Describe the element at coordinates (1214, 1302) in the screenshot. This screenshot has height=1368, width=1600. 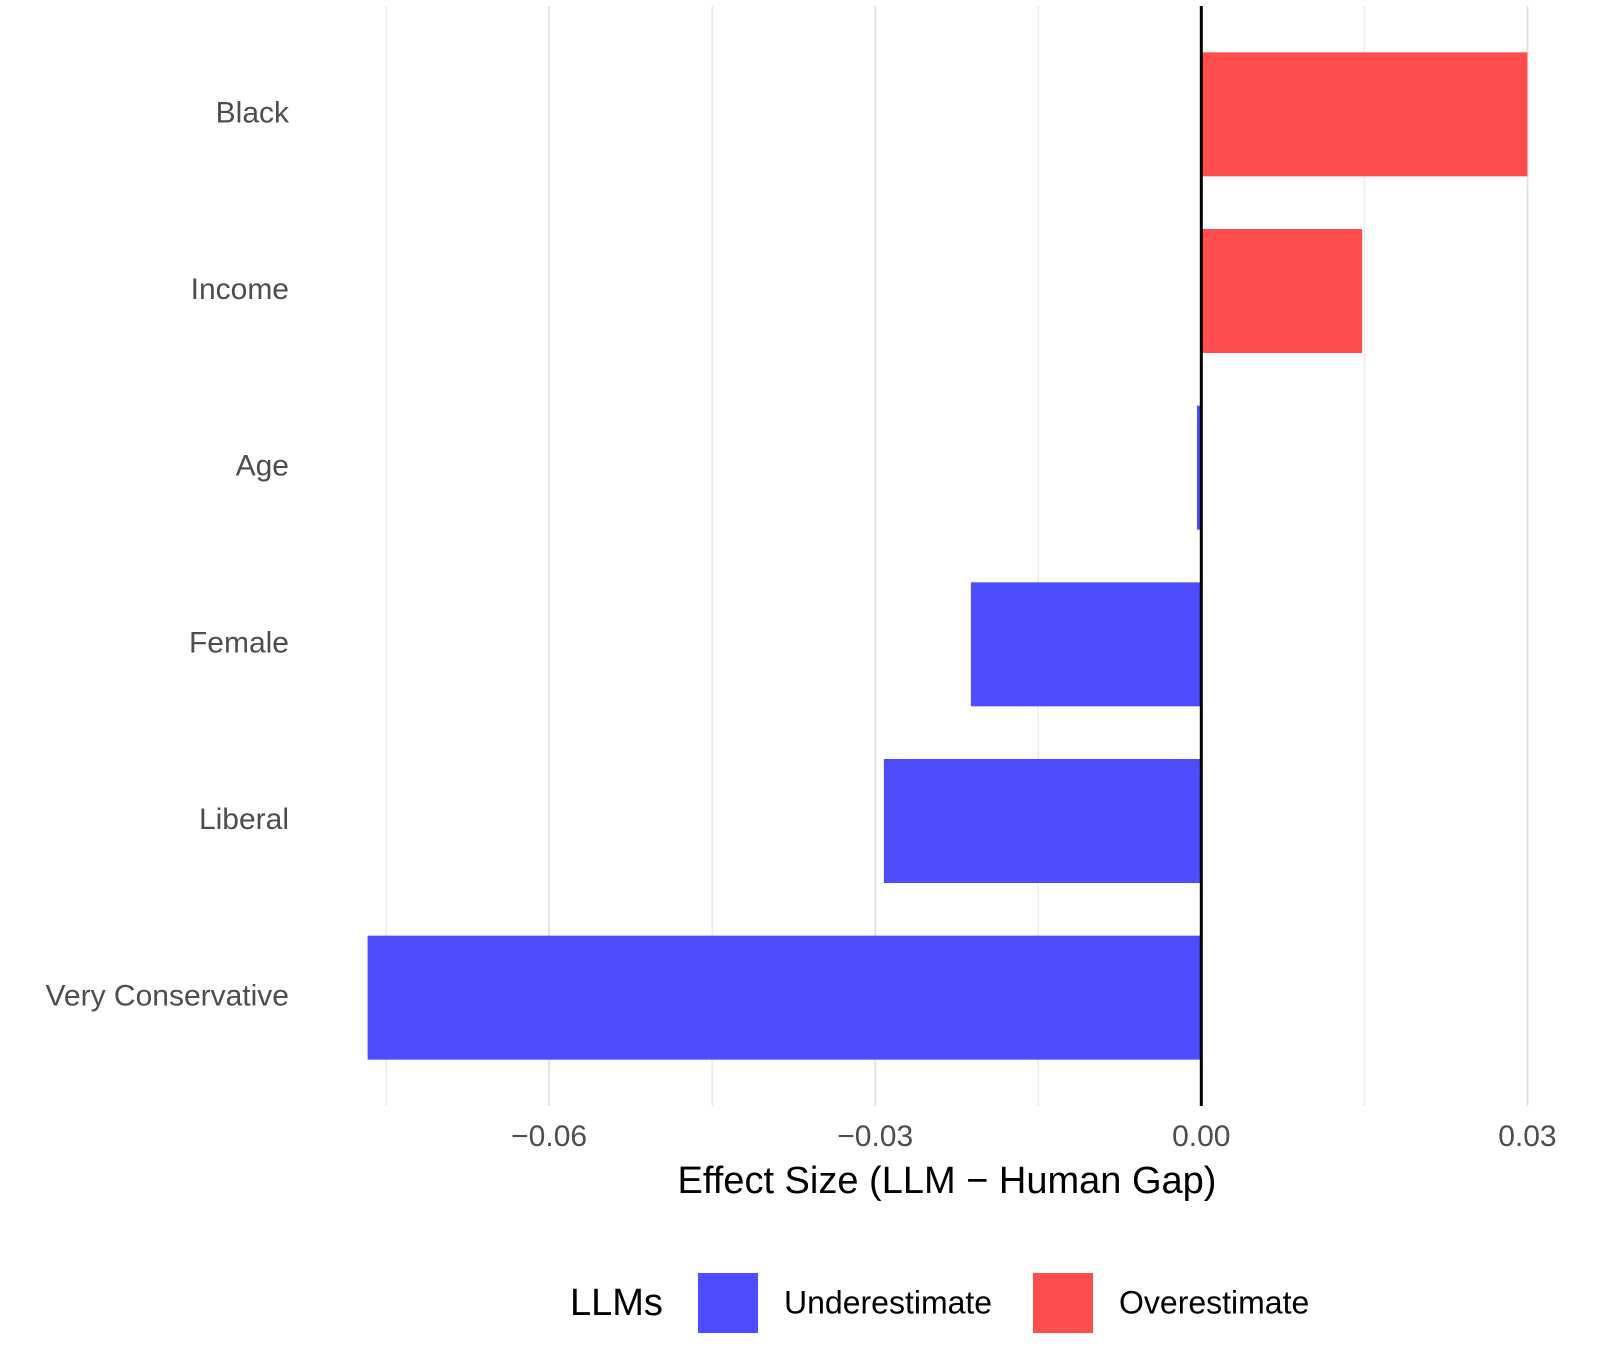
I see `legend-label: Overestimate` at that location.